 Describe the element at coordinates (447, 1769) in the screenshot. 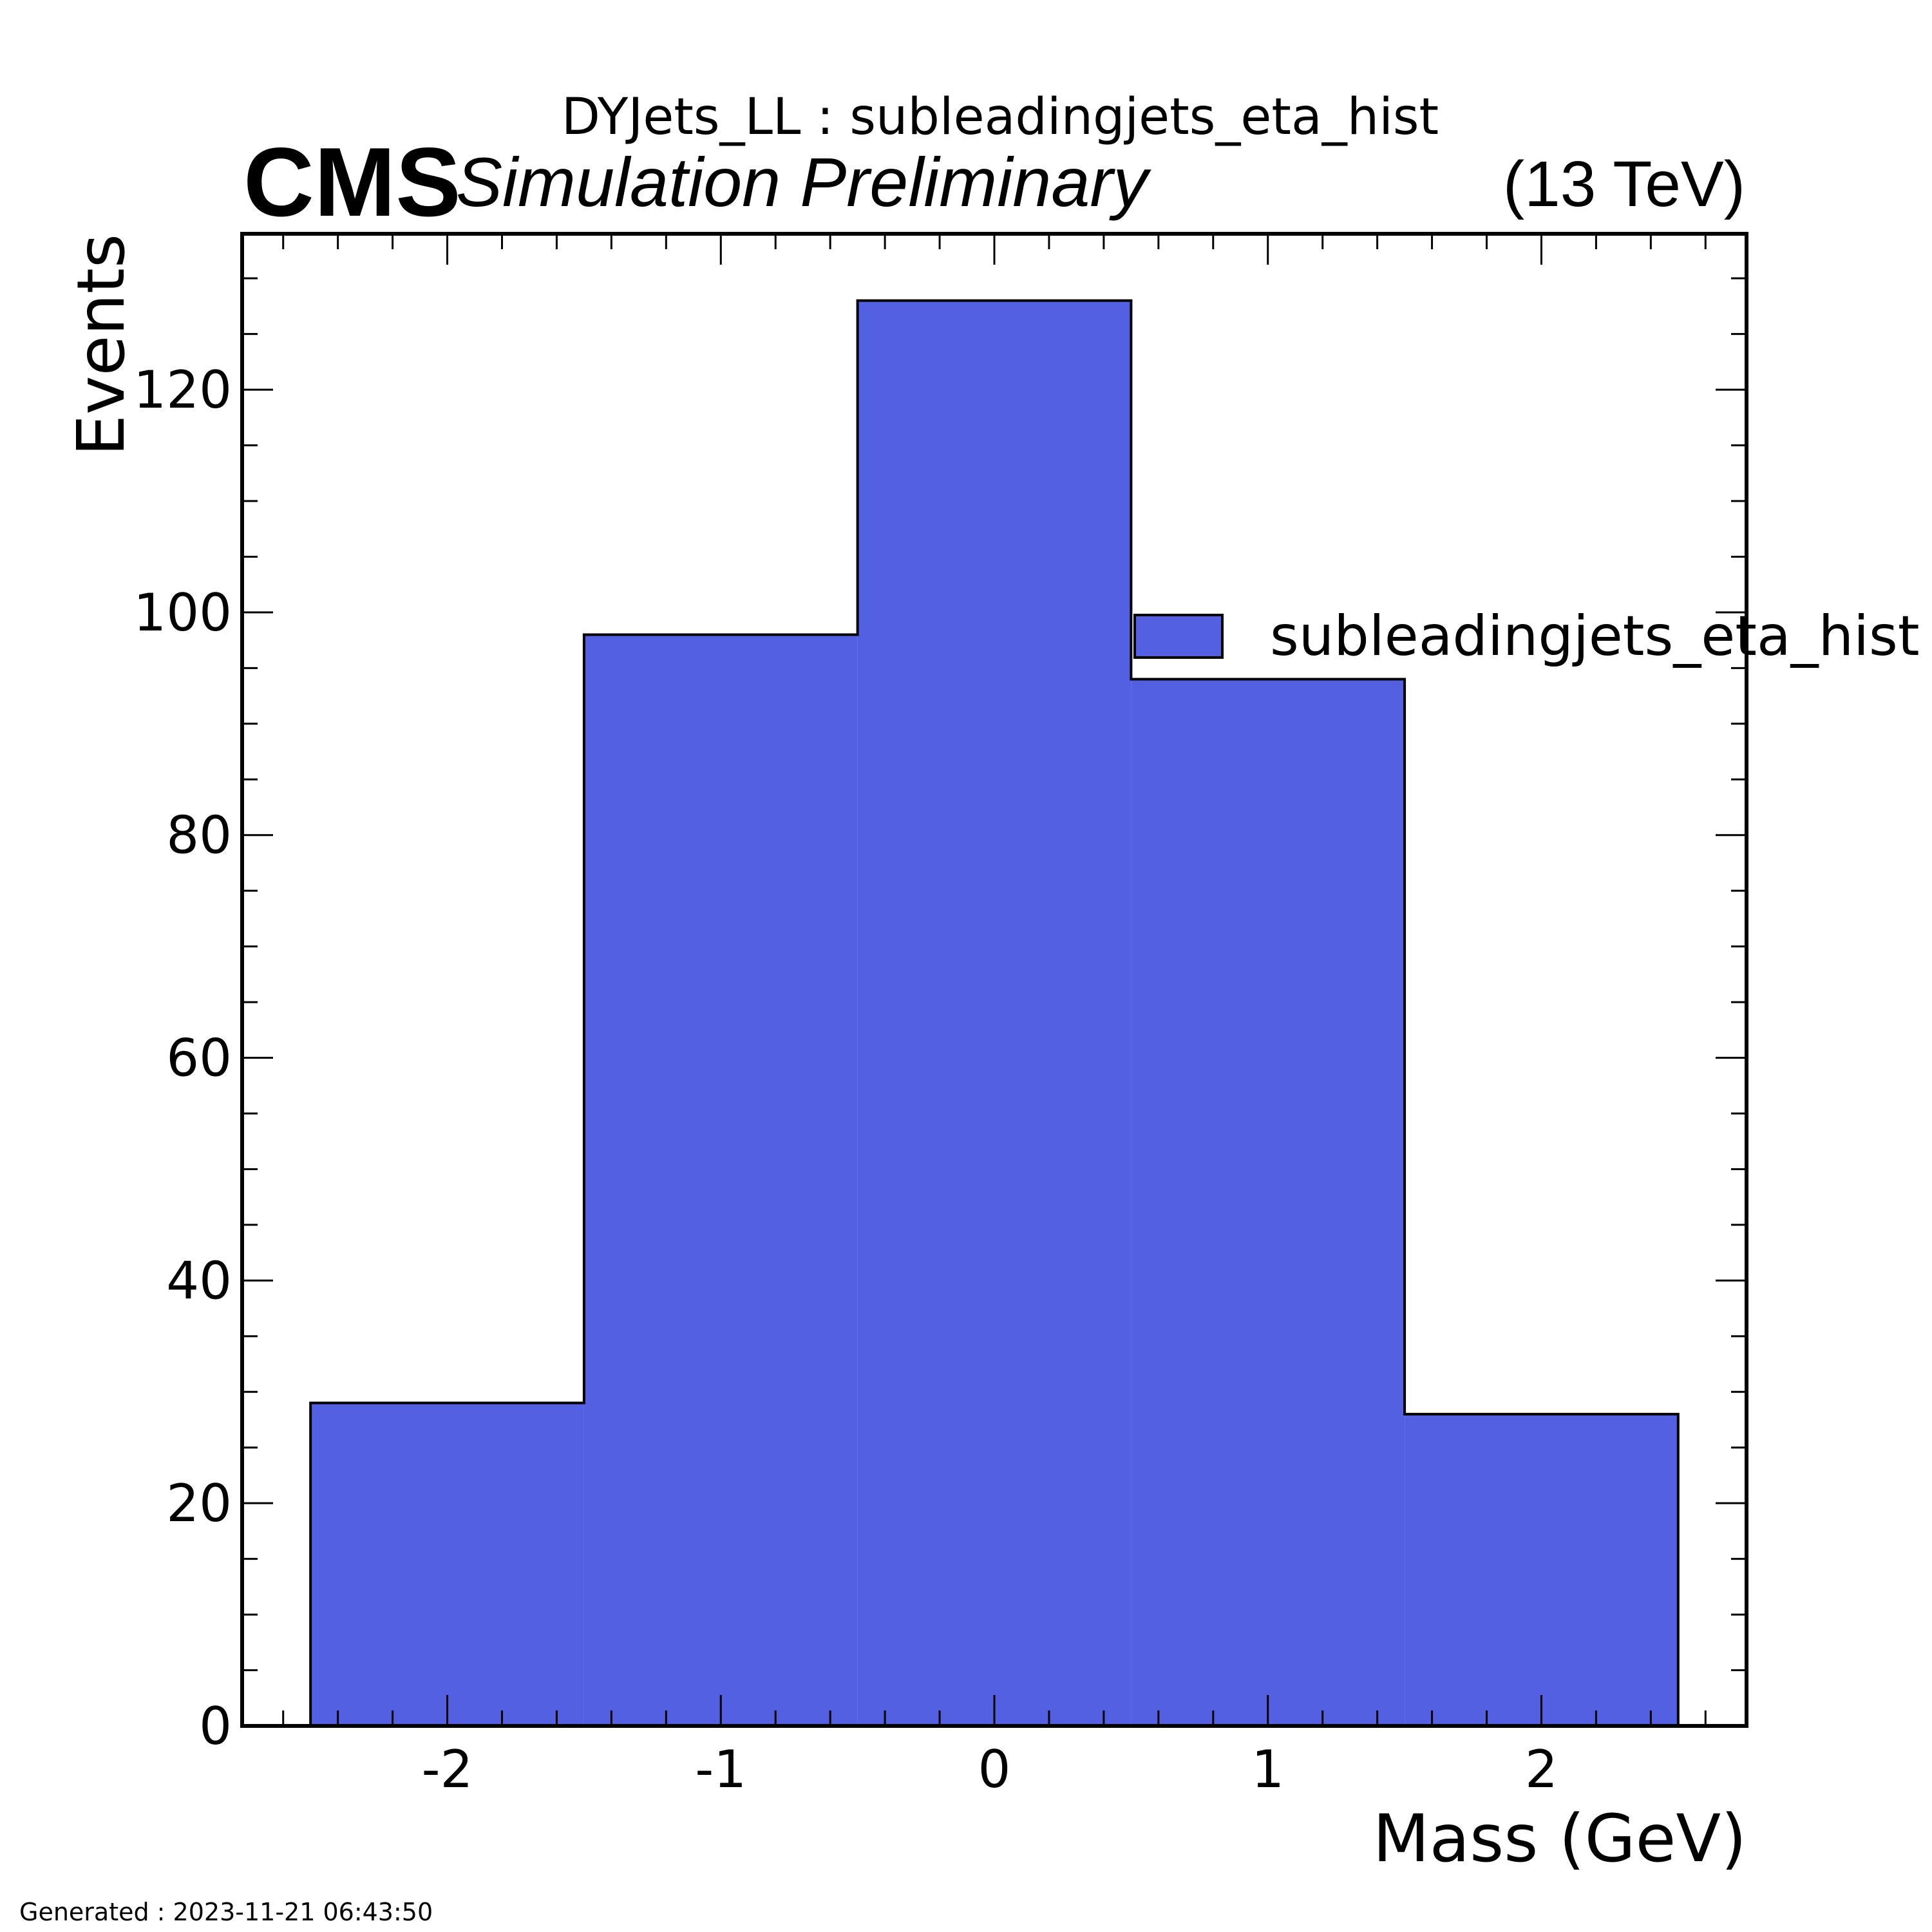

I see `x-tick-label: -2` at that location.